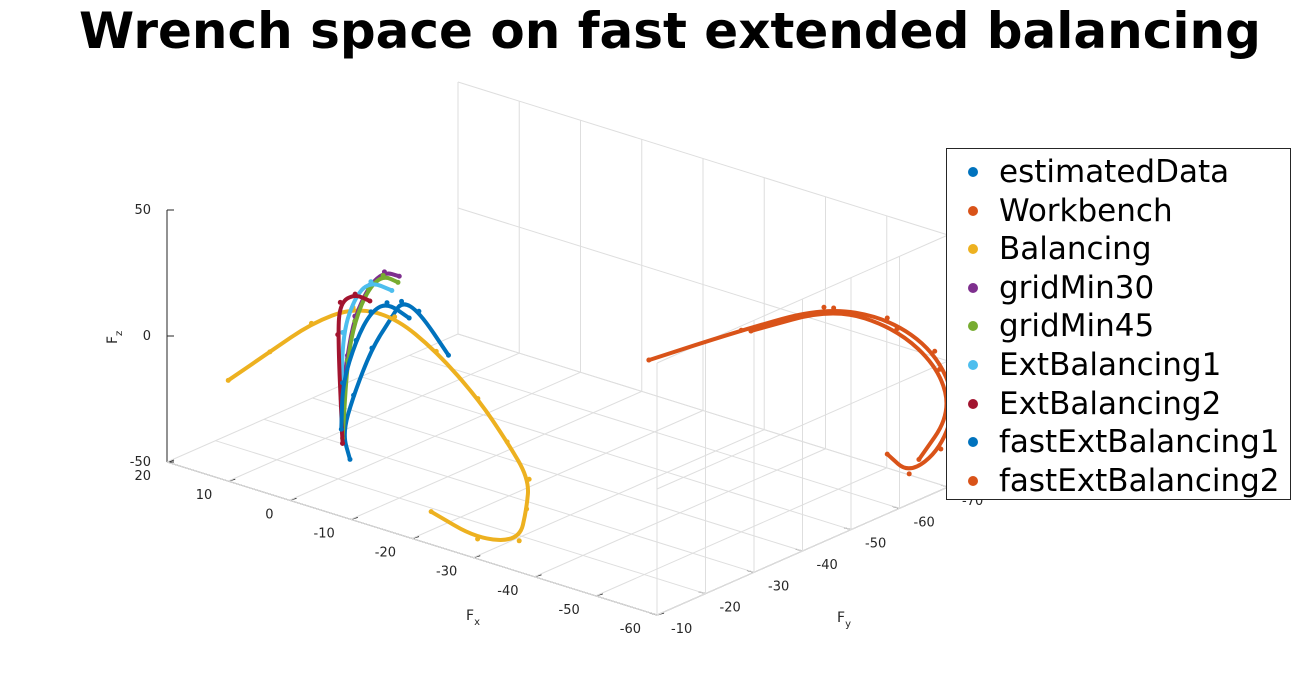 Image resolution: width=1295 pixels, height=689 pixels. Describe the element at coordinates (849, 386) in the screenshot. I see `series-line-fastExtBalancing2` at that location.